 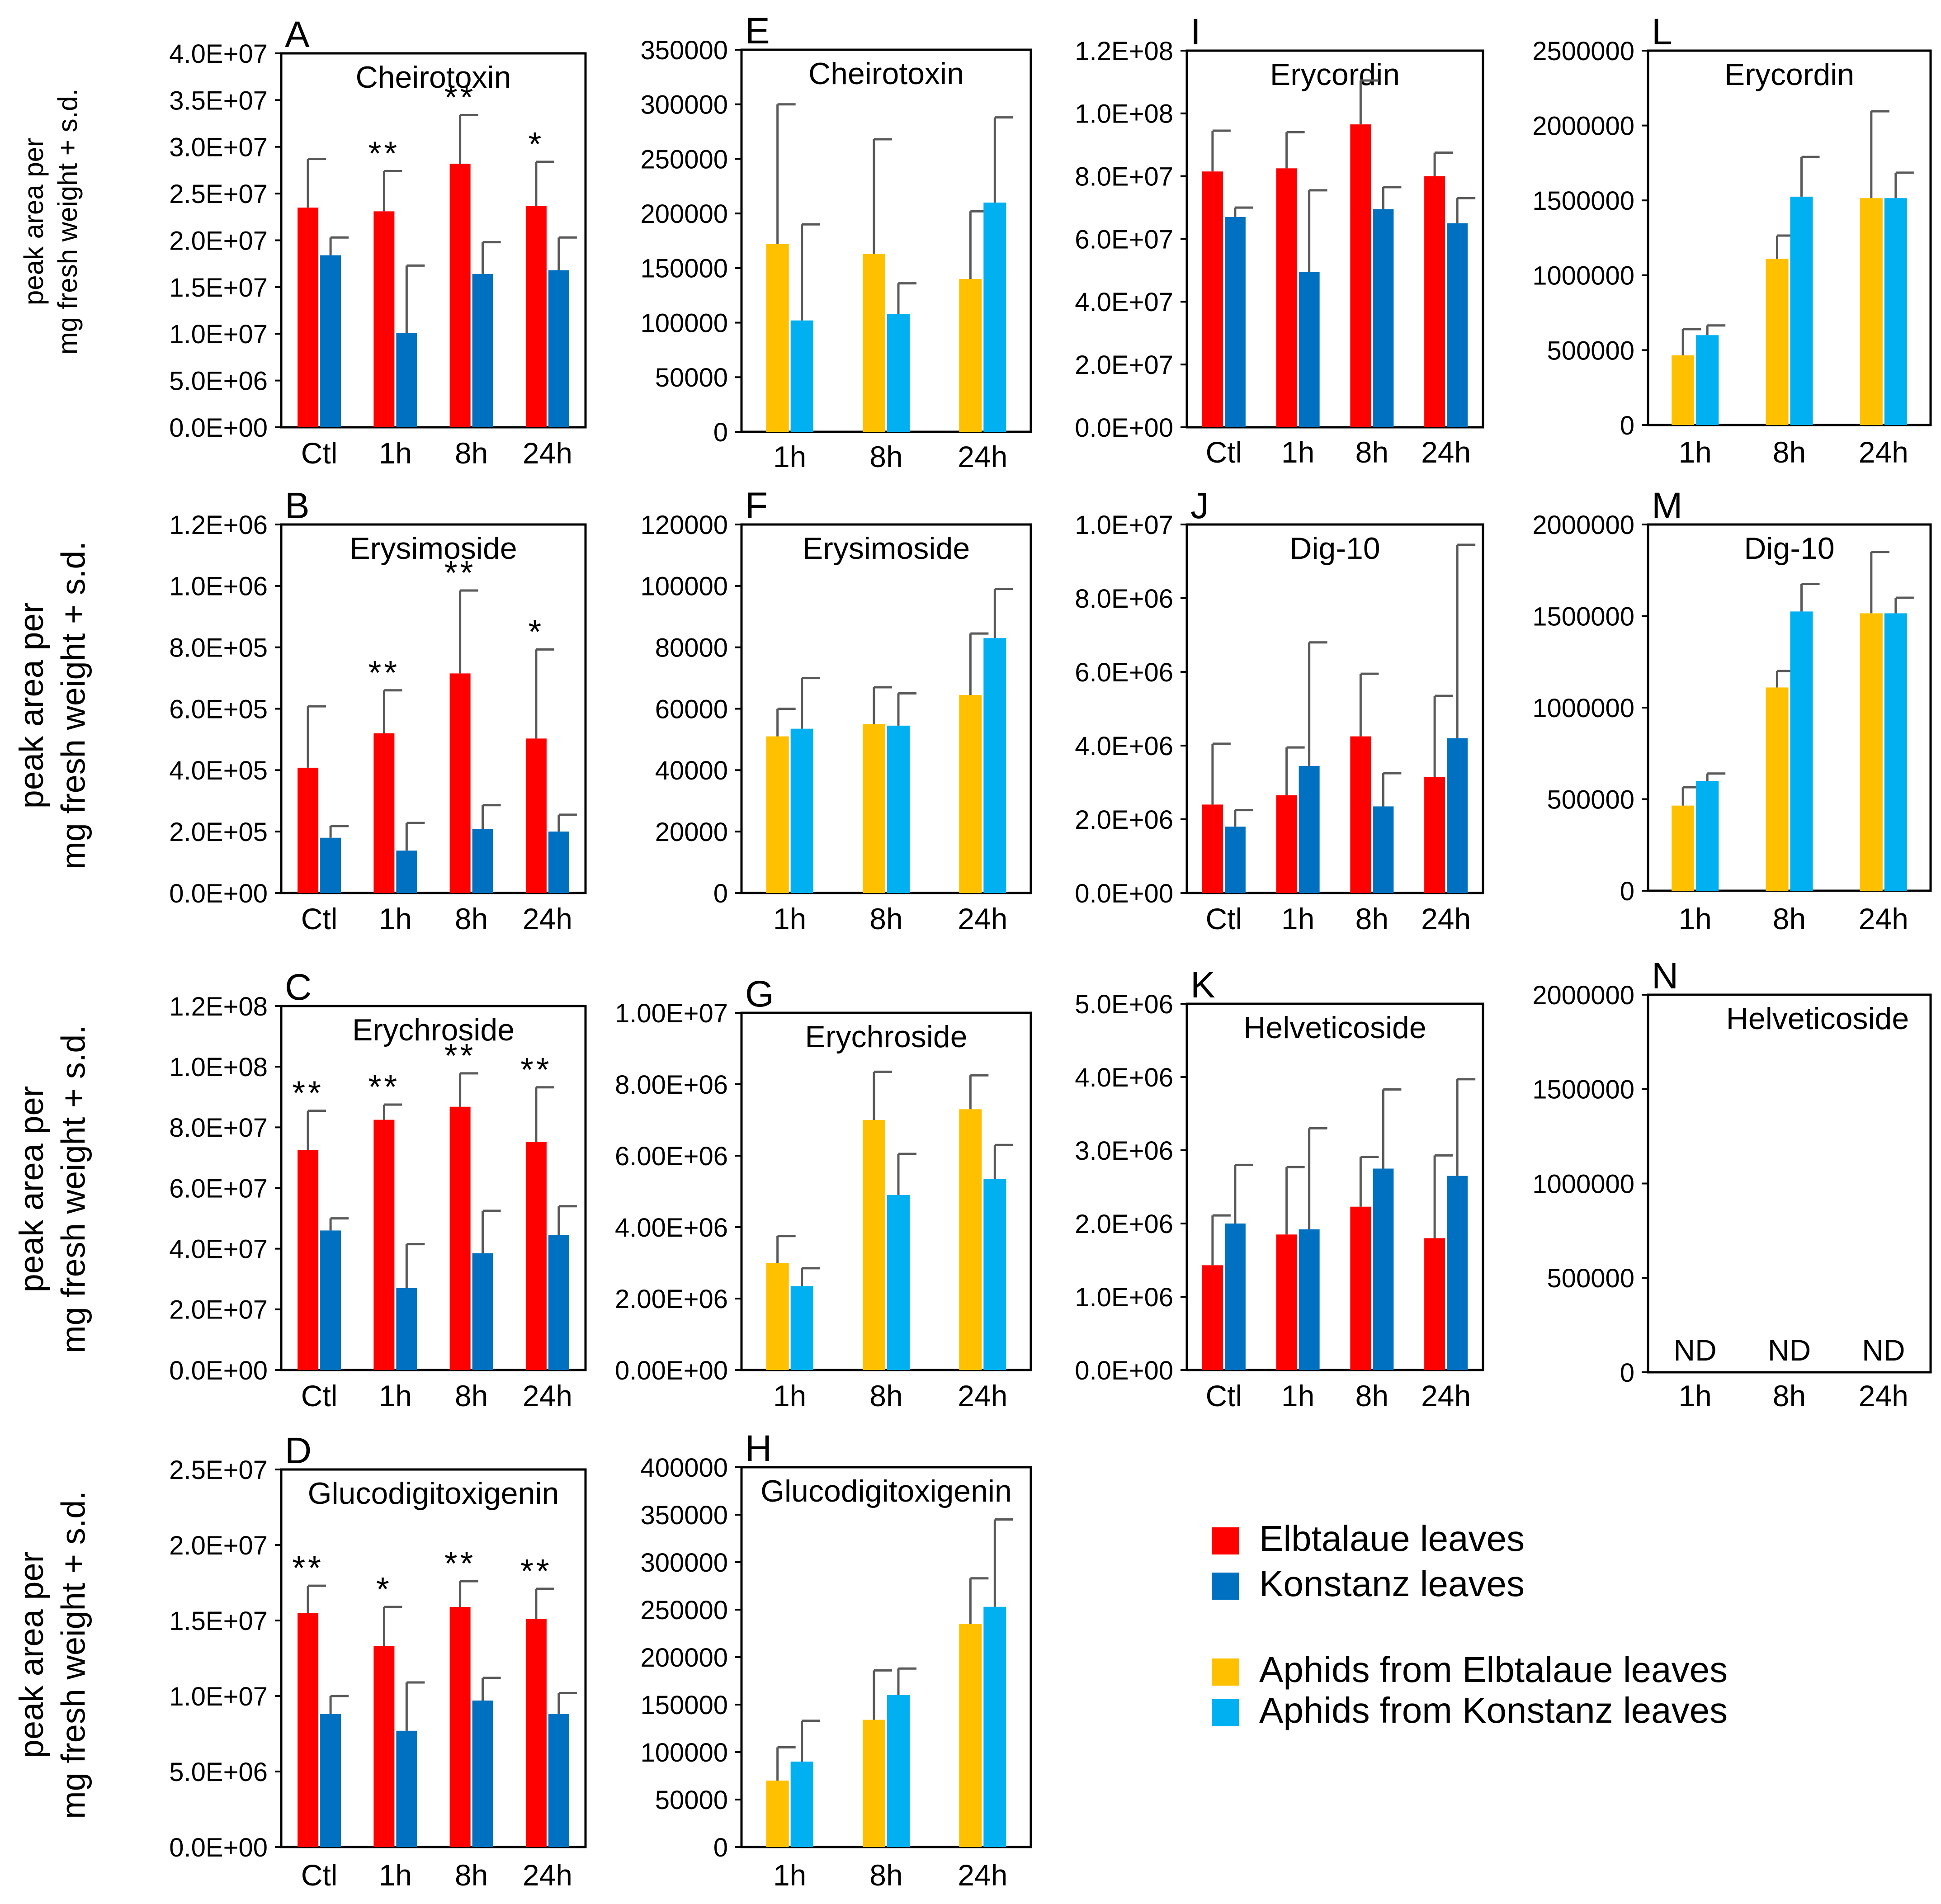 What do you see at coordinates (756, 505) in the screenshot?
I see `panel-letter: F` at bounding box center [756, 505].